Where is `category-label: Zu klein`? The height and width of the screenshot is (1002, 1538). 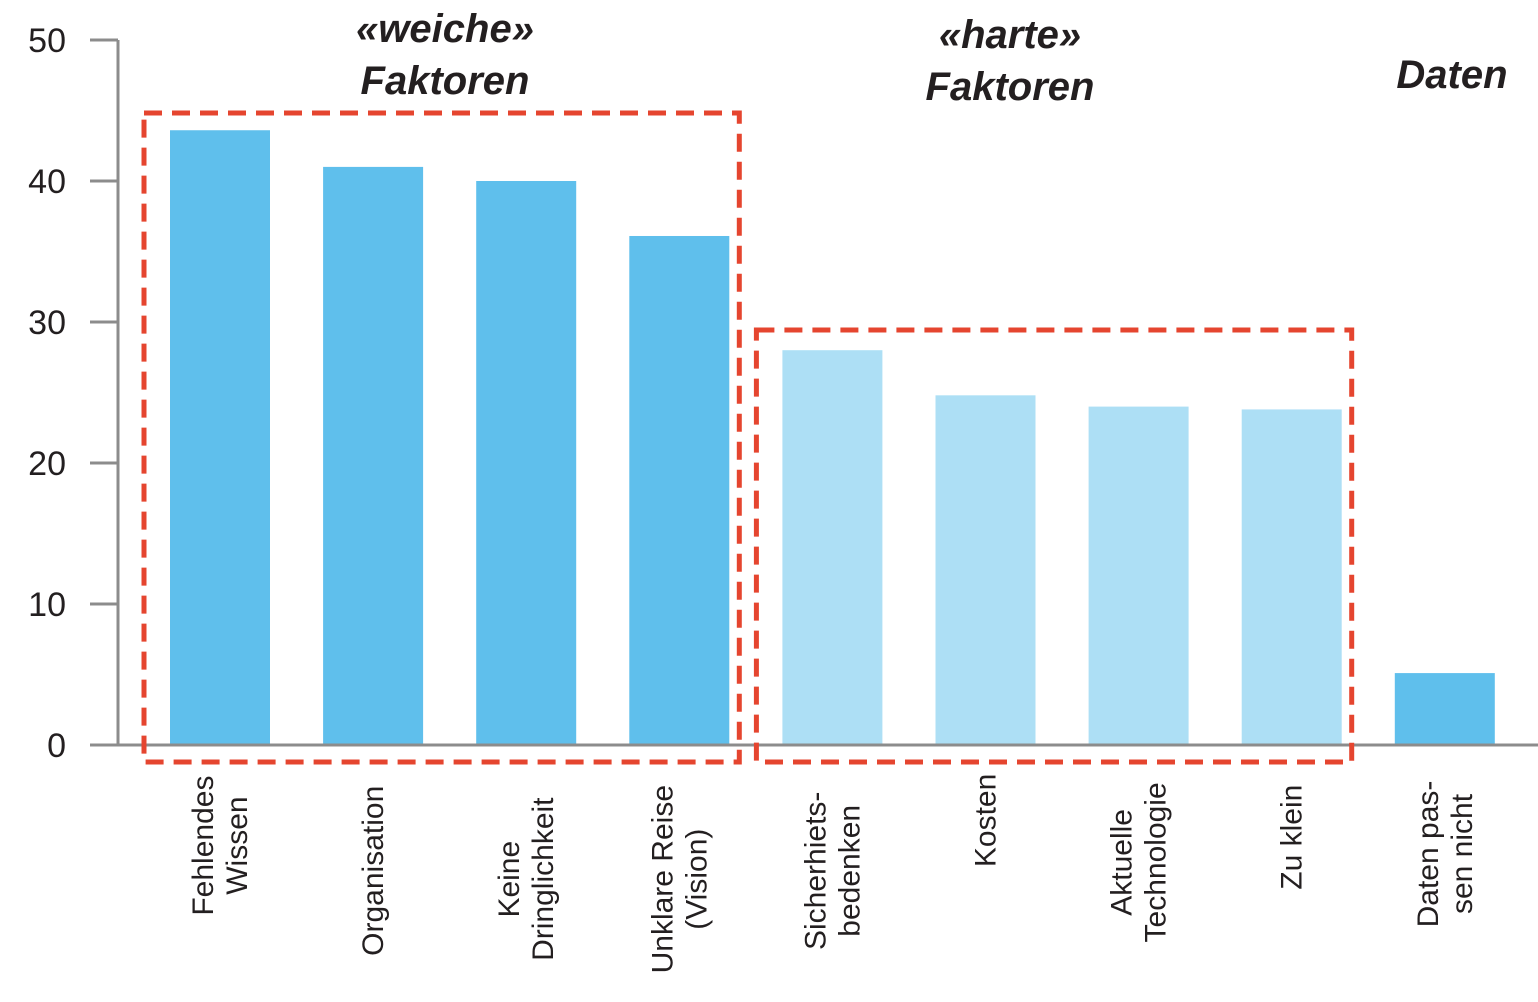
category-label: Zu klein is located at coordinates (1292, 837).